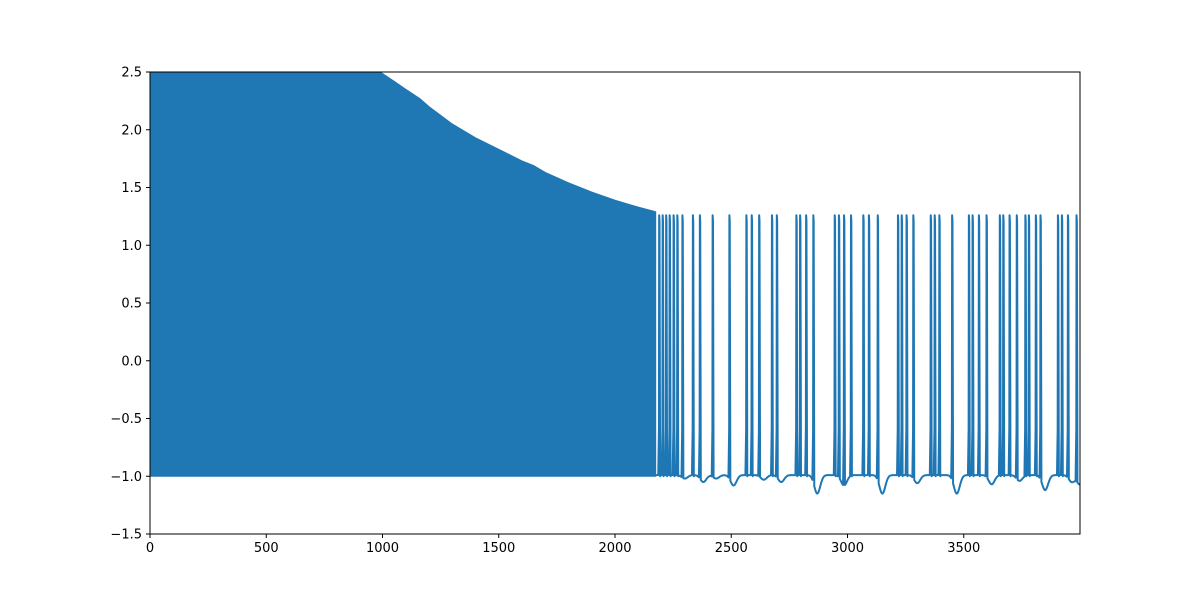 This screenshot has width=1200, height=600. What do you see at coordinates (126, 477) in the screenshot?
I see `y-tick-label: −1.0` at bounding box center [126, 477].